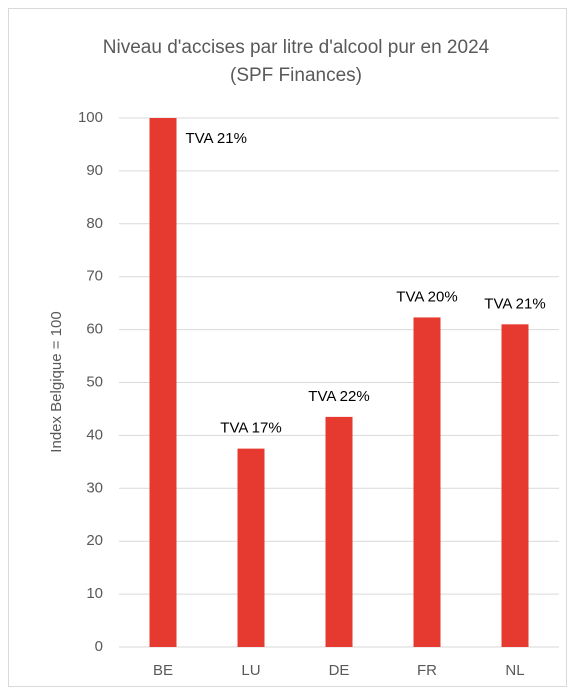  What do you see at coordinates (250, 670) in the screenshot?
I see `x-tick-label: LU` at bounding box center [250, 670].